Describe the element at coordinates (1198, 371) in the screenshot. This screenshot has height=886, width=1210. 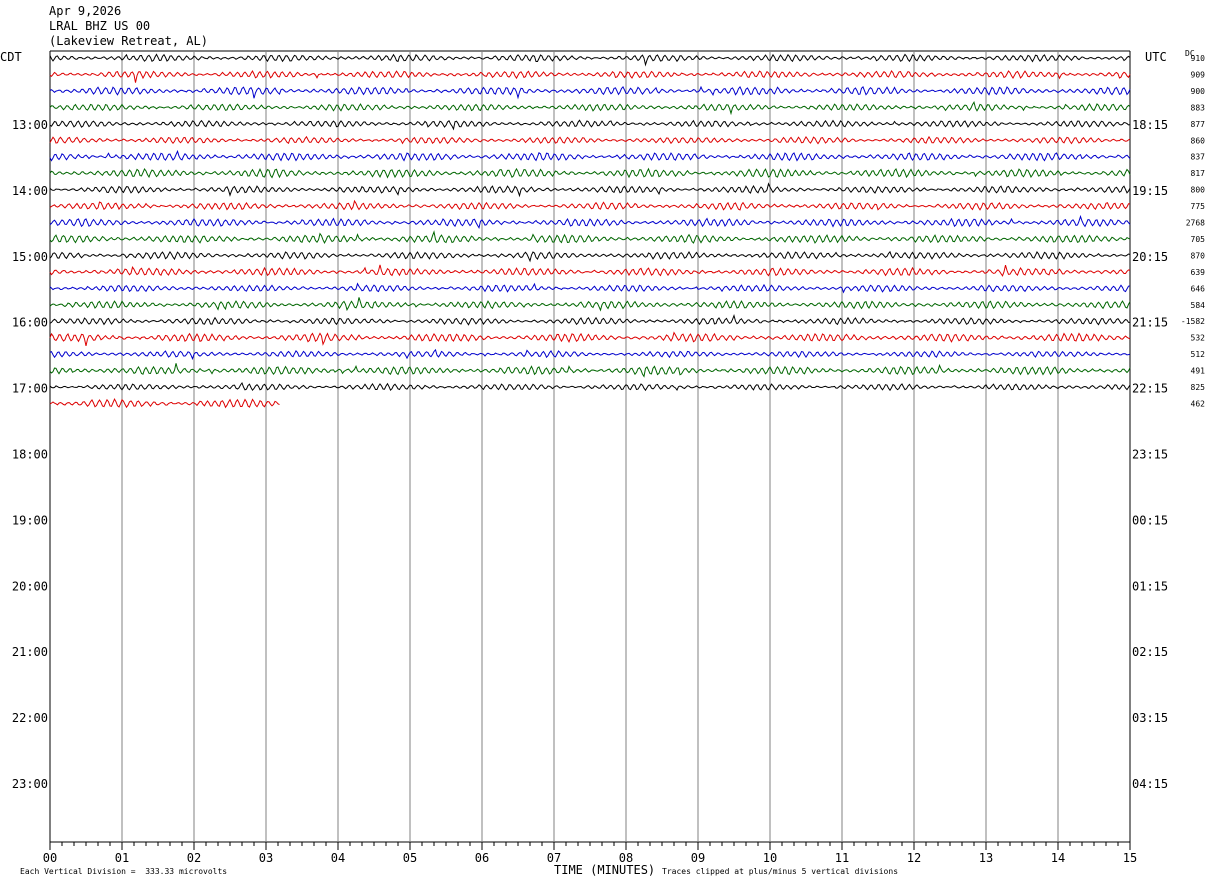
I see `dc-offset-value: 491` at that location.